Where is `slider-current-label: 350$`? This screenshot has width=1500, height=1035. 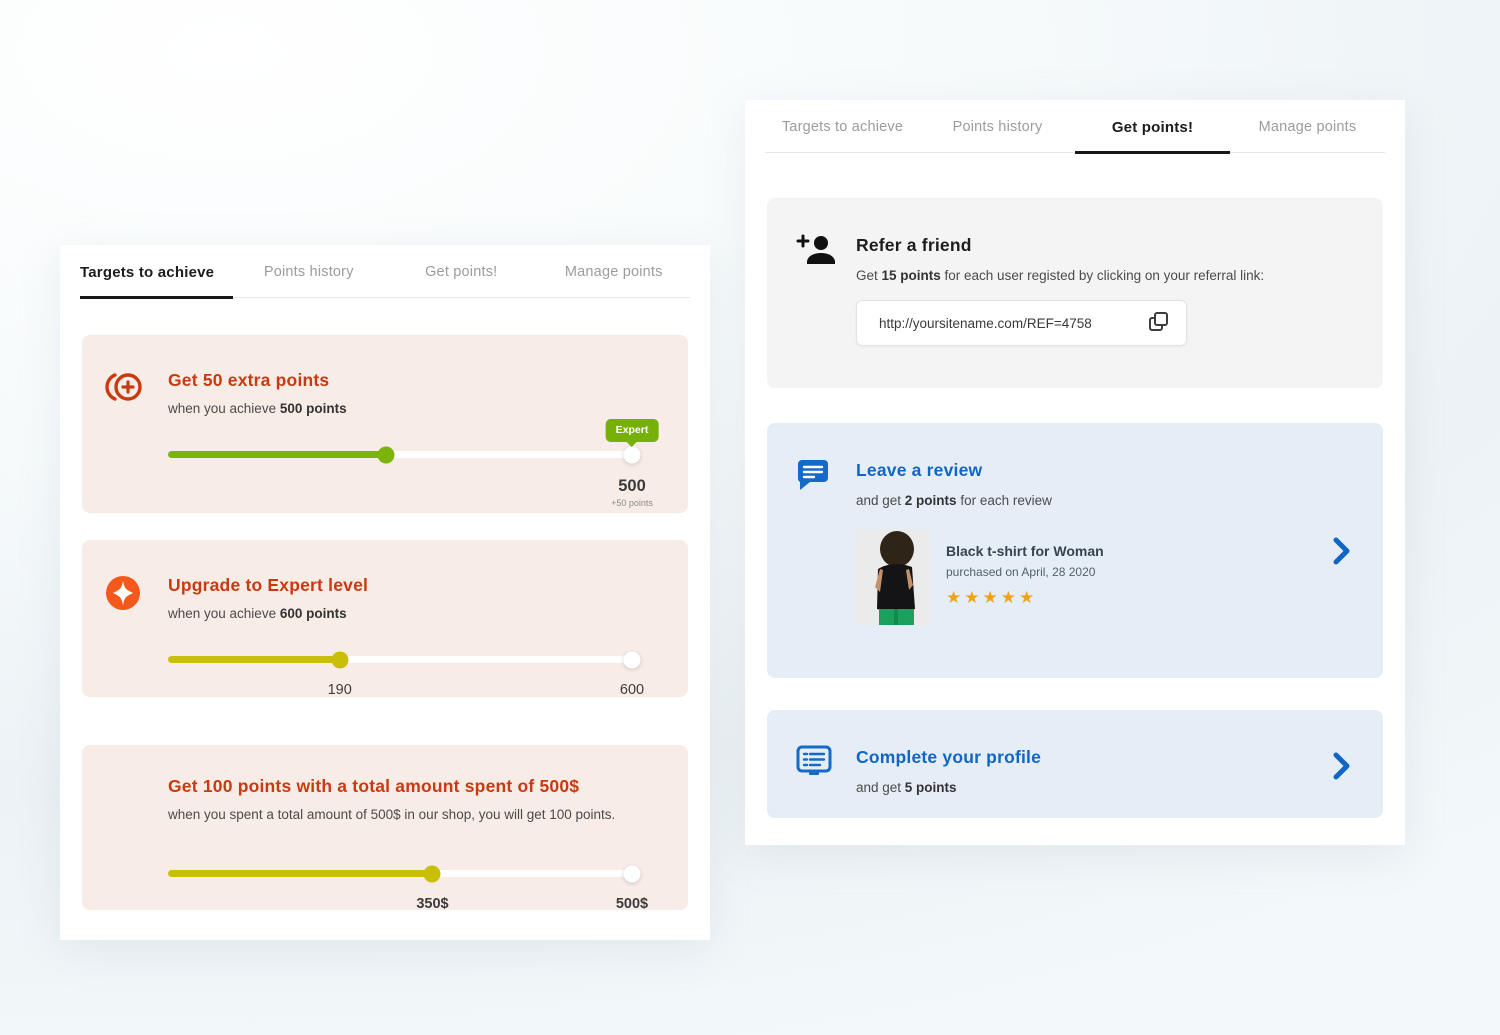
slider-current-label: 350$ is located at coordinates (432, 904).